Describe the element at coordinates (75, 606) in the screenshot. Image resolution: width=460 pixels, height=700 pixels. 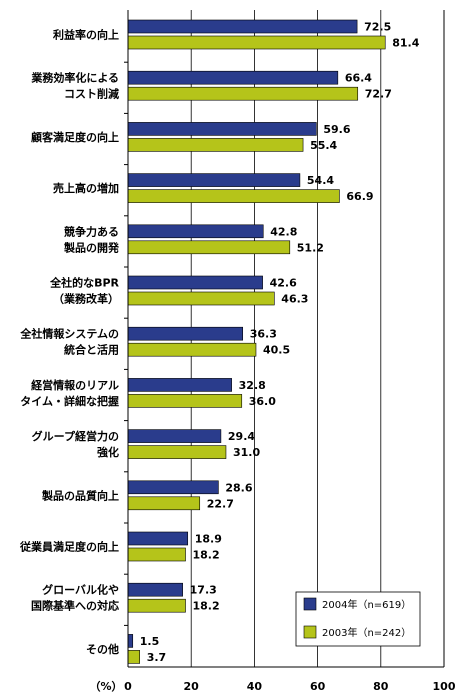
I see `category-label: 国際基準への対応` at that location.